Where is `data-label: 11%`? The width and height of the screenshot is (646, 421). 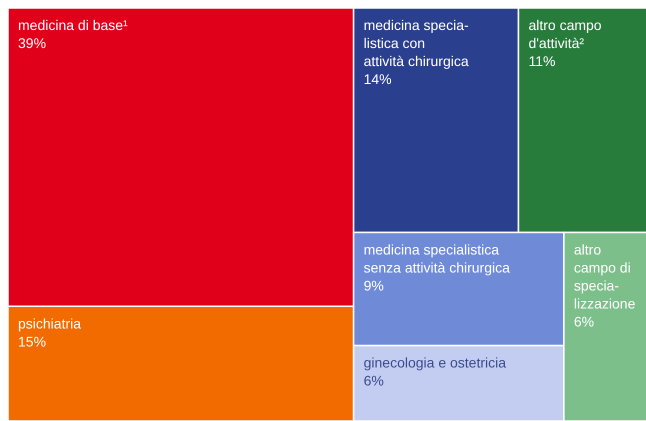
data-label: 11% is located at coordinates (542, 61).